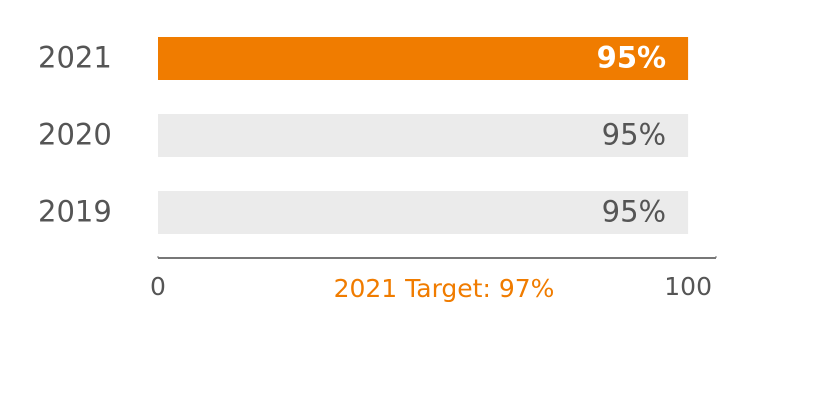 The width and height of the screenshot is (815, 415). Describe the element at coordinates (444, 288) in the screenshot. I see `annotation: 2021 Target: 97%` at that location.